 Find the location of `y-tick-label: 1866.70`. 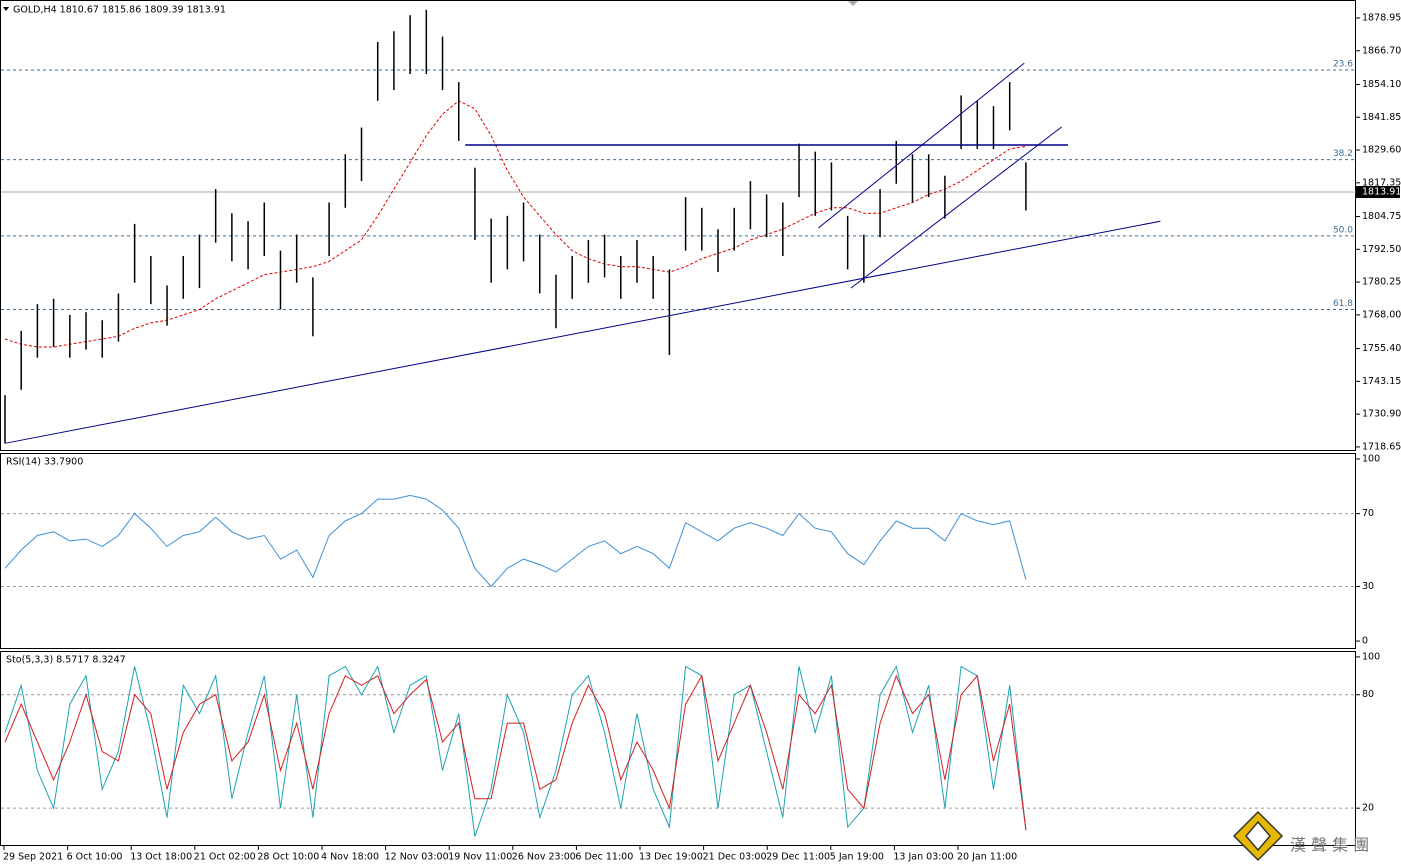

y-tick-label: 1866.70 is located at coordinates (1381, 50).